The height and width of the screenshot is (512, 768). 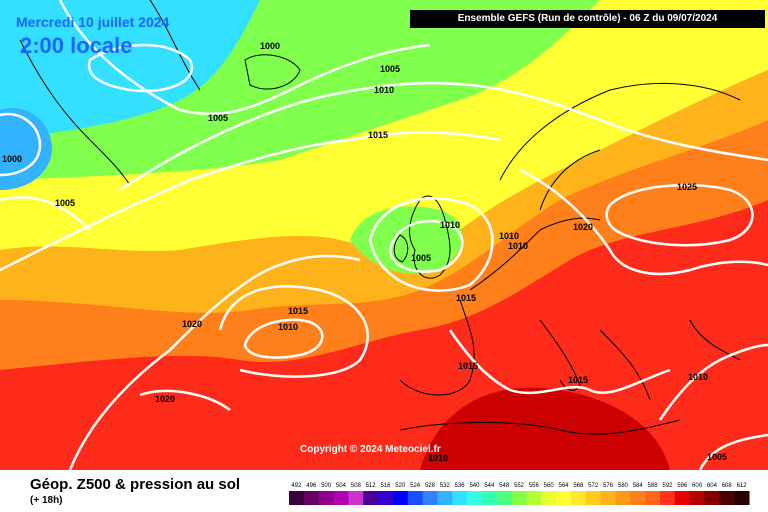 I want to click on coast-uk, so click(x=422, y=237).